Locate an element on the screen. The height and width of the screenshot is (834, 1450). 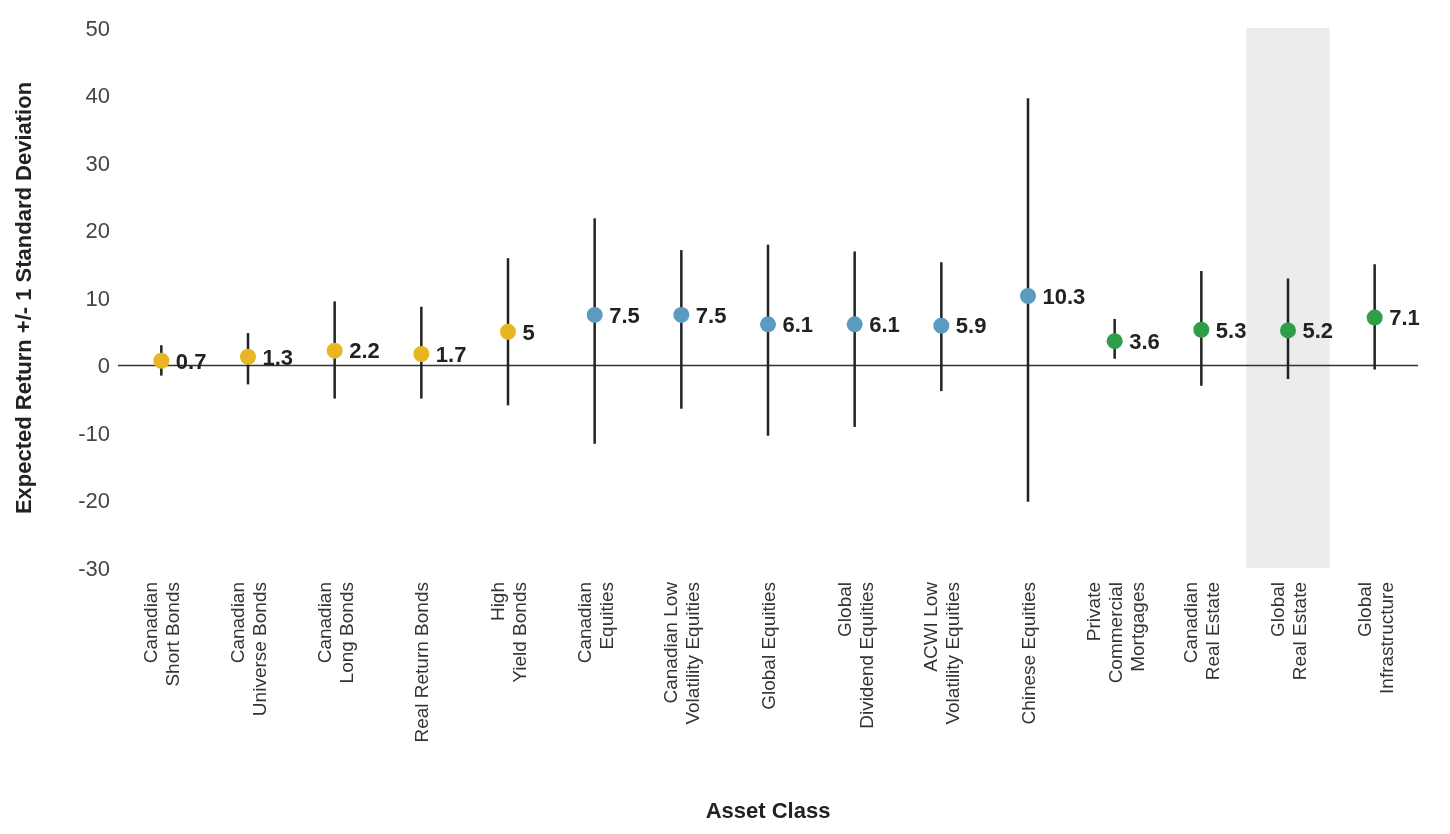
y-tick-label: 50 is located at coordinates (97, 28).